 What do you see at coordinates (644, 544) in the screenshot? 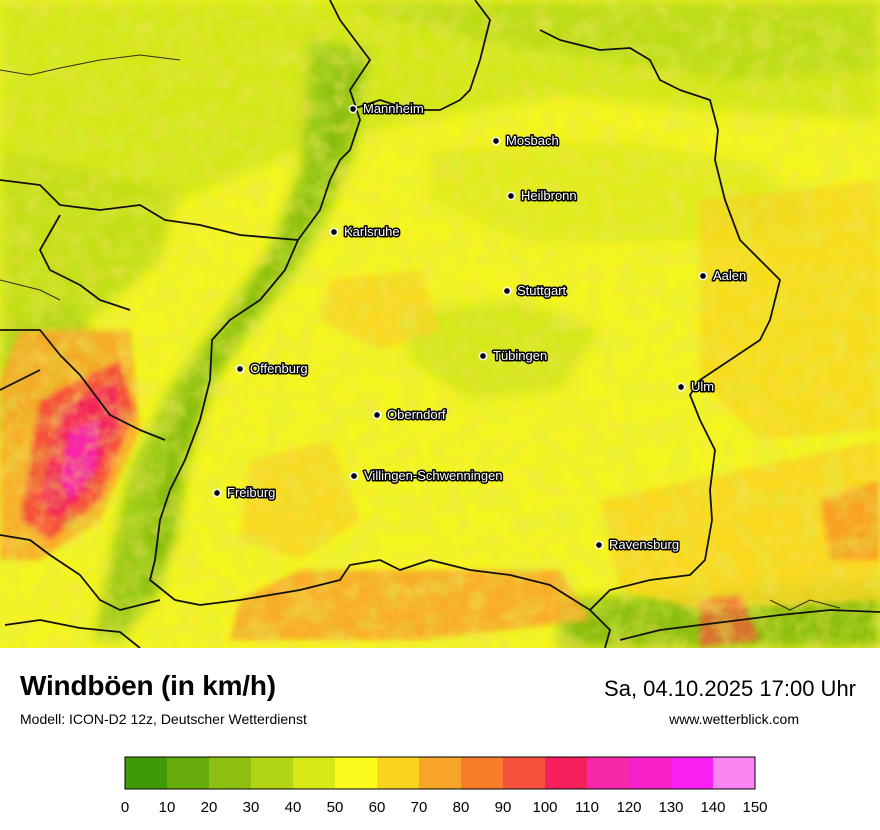
I see `city-label: Ravensburg` at bounding box center [644, 544].